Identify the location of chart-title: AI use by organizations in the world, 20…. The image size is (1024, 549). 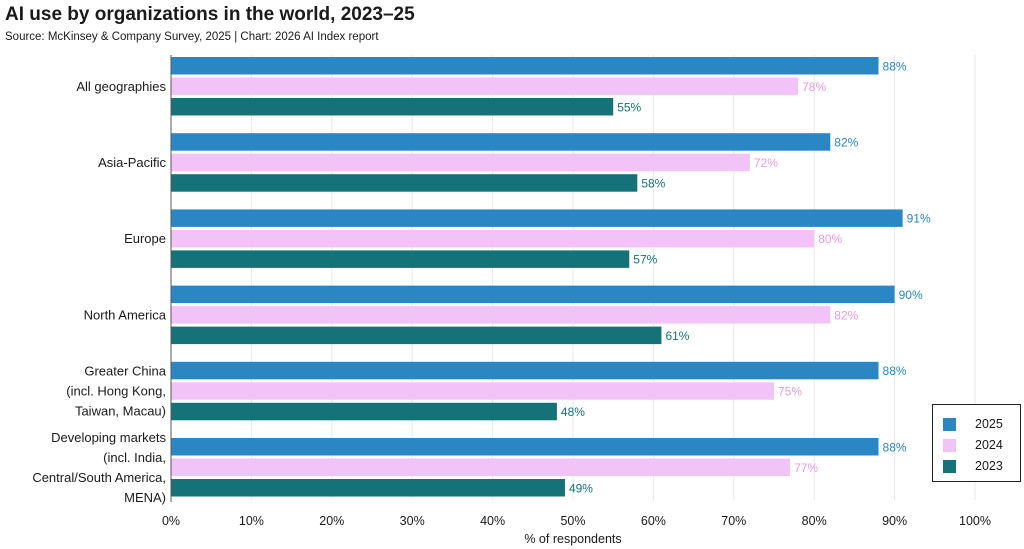
(210, 14).